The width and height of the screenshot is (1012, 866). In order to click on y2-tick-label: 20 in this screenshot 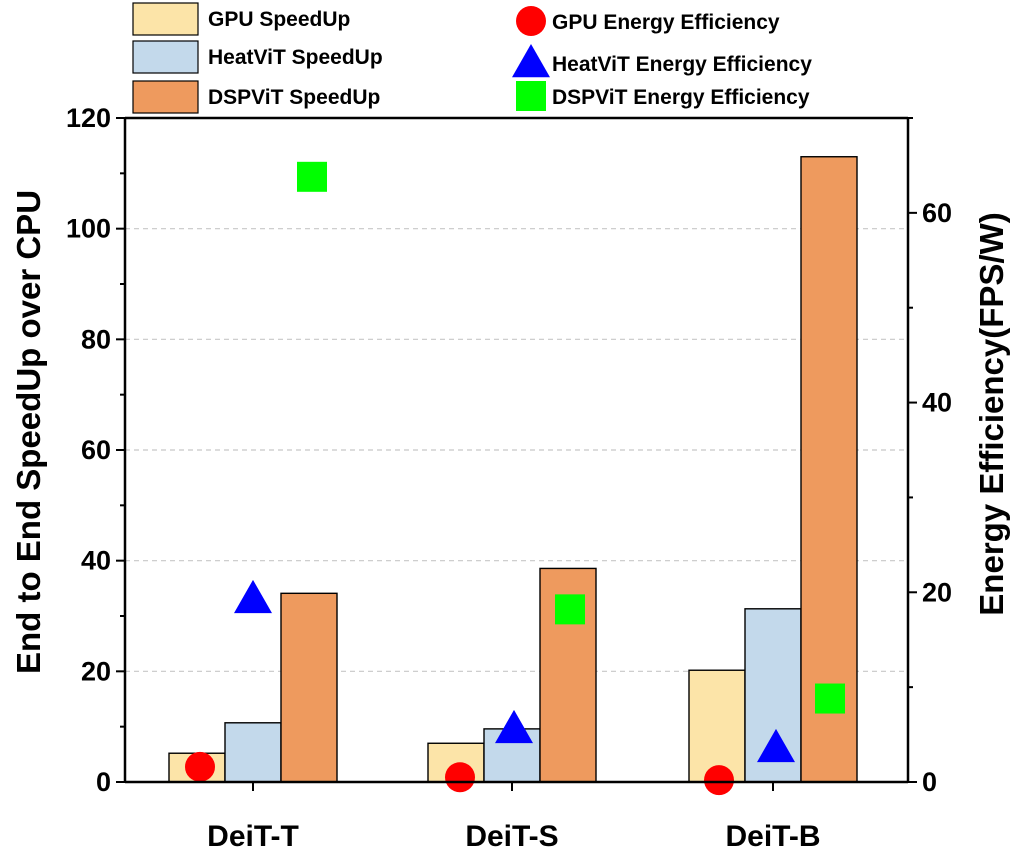, I will do `click(937, 592)`.